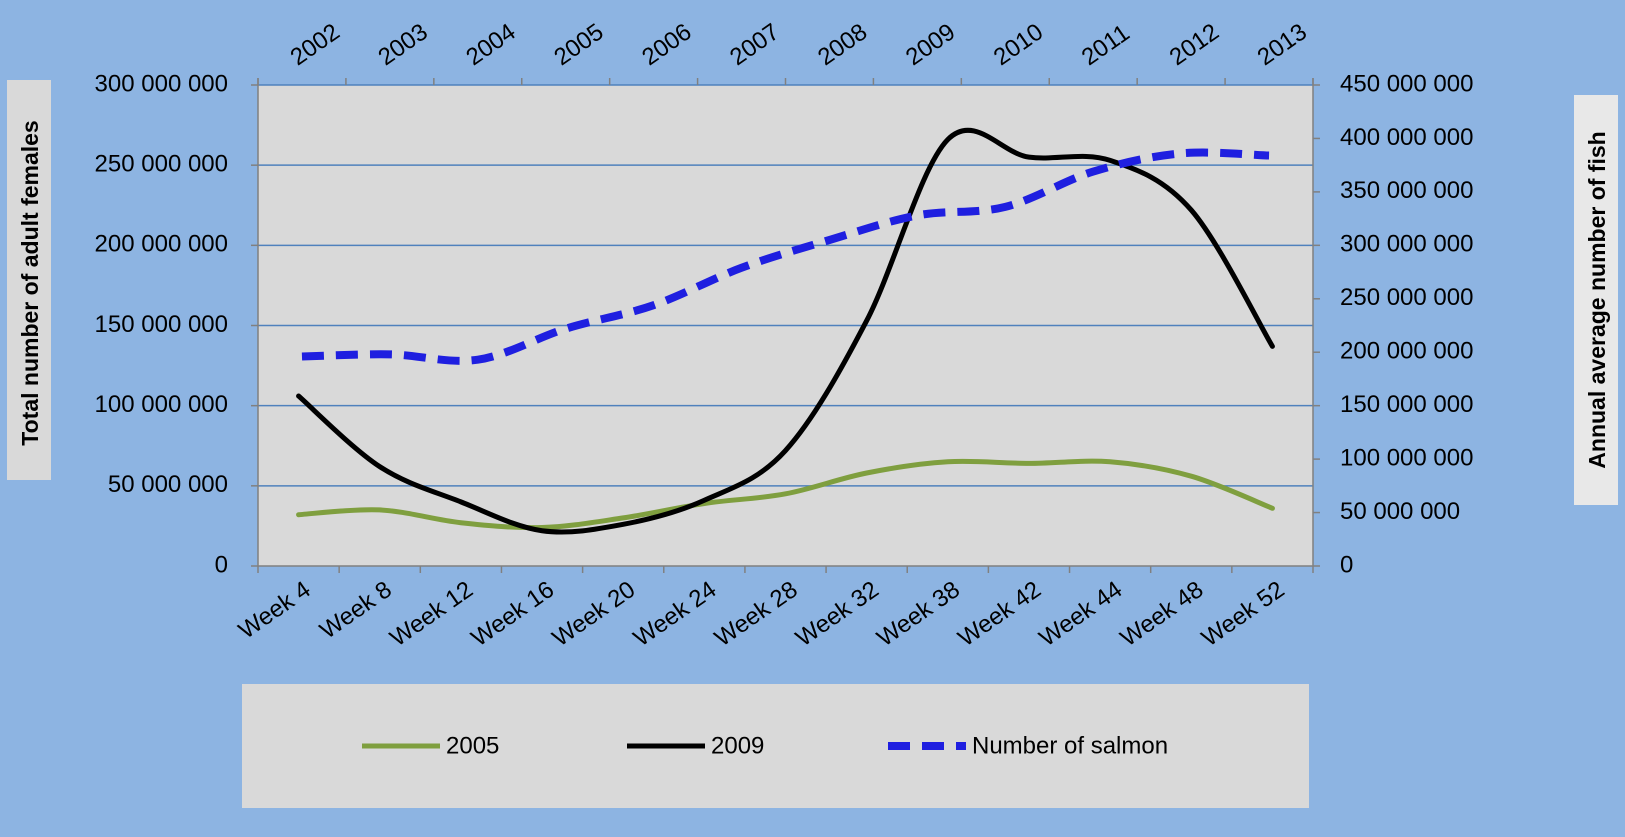 Image resolution: width=1625 pixels, height=837 pixels. Describe the element at coordinates (161, 164) in the screenshot. I see `y-tick-label: 250 000 000` at that location.